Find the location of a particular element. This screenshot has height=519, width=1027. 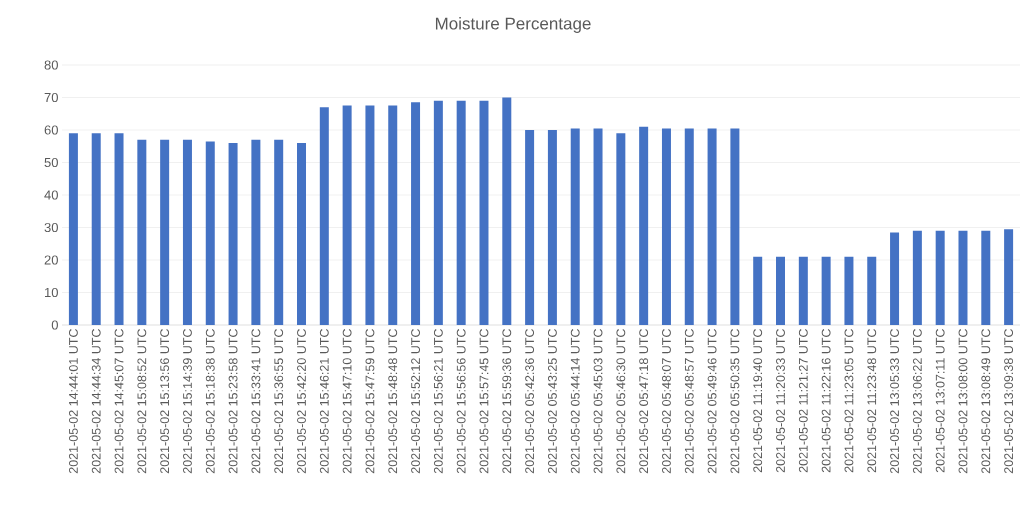

x-tick-label: 2021-05-02 11:19:40 UTC is located at coordinates (758, 401).